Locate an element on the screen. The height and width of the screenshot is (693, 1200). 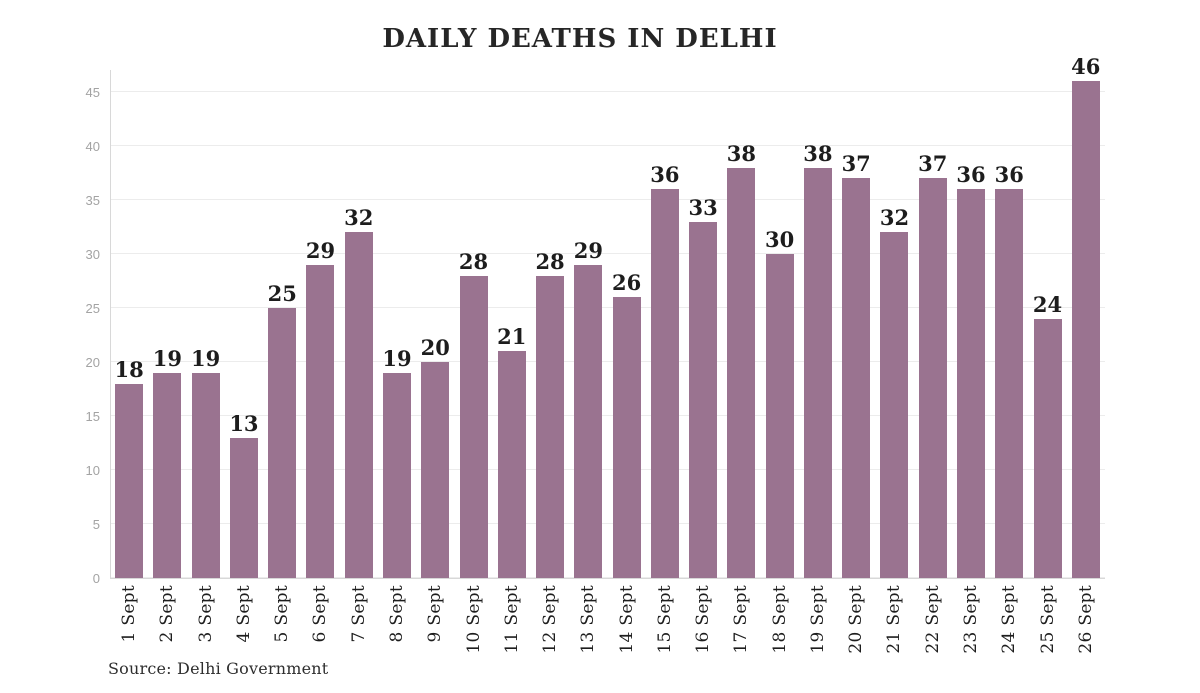
x-slot: 9 Sept is located at coordinates (435, 624).